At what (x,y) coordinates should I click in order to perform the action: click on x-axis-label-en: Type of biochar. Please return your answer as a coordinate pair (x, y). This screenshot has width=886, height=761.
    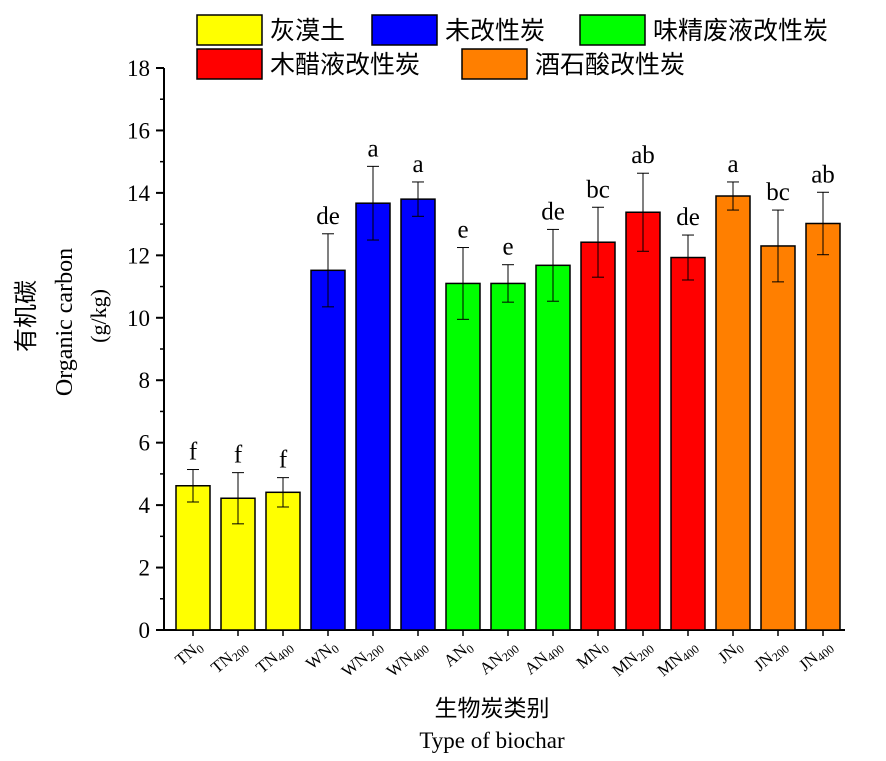
    Looking at the image, I should click on (492, 740).